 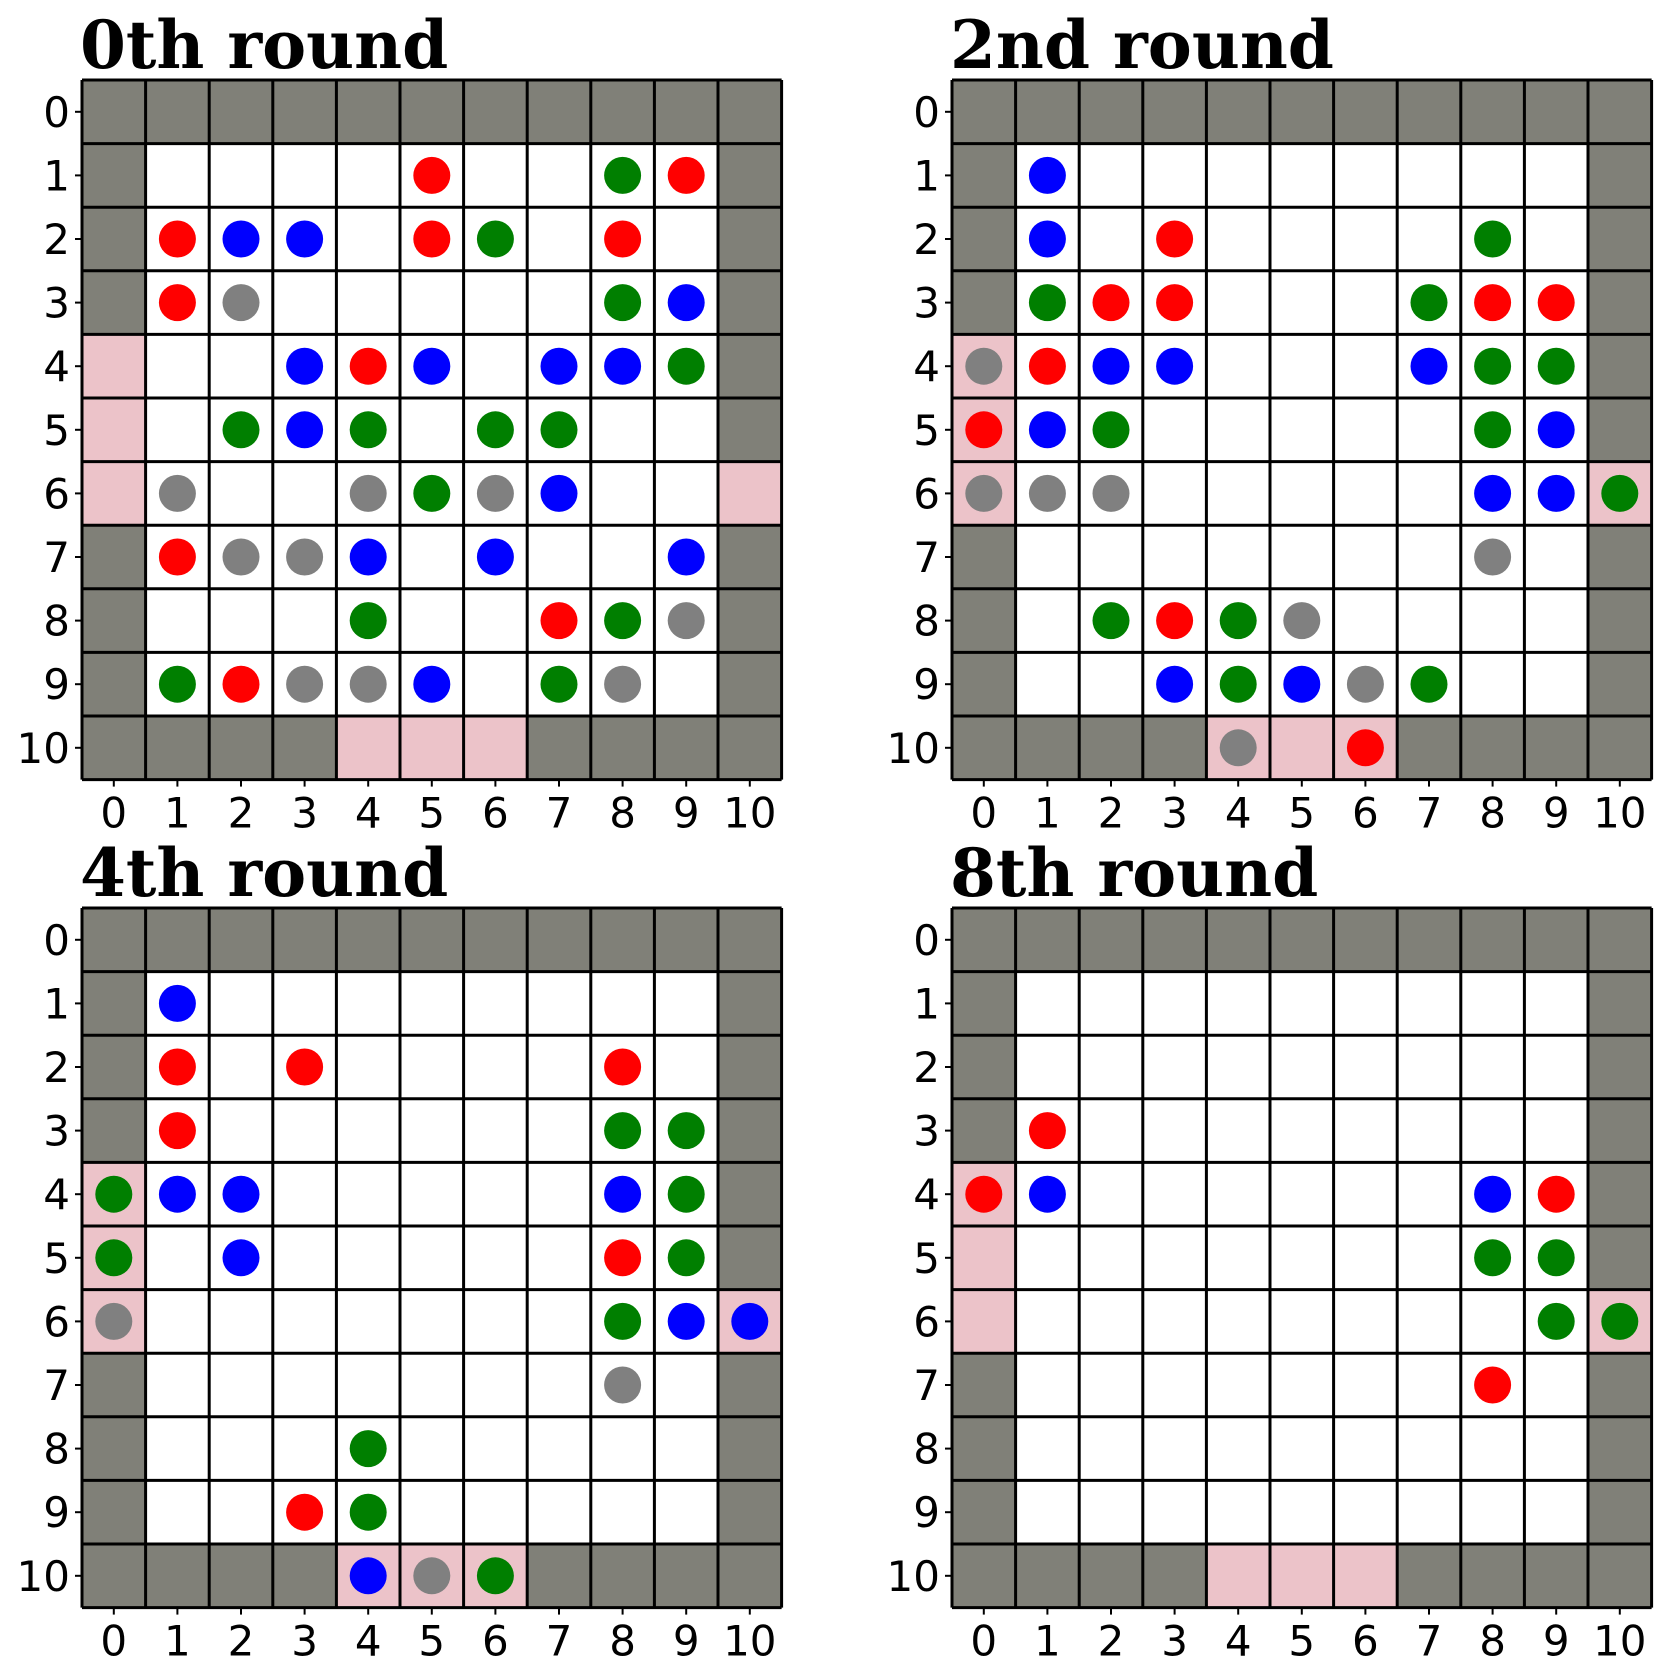 I want to click on x-tick-label: 5, so click(x=431, y=813).